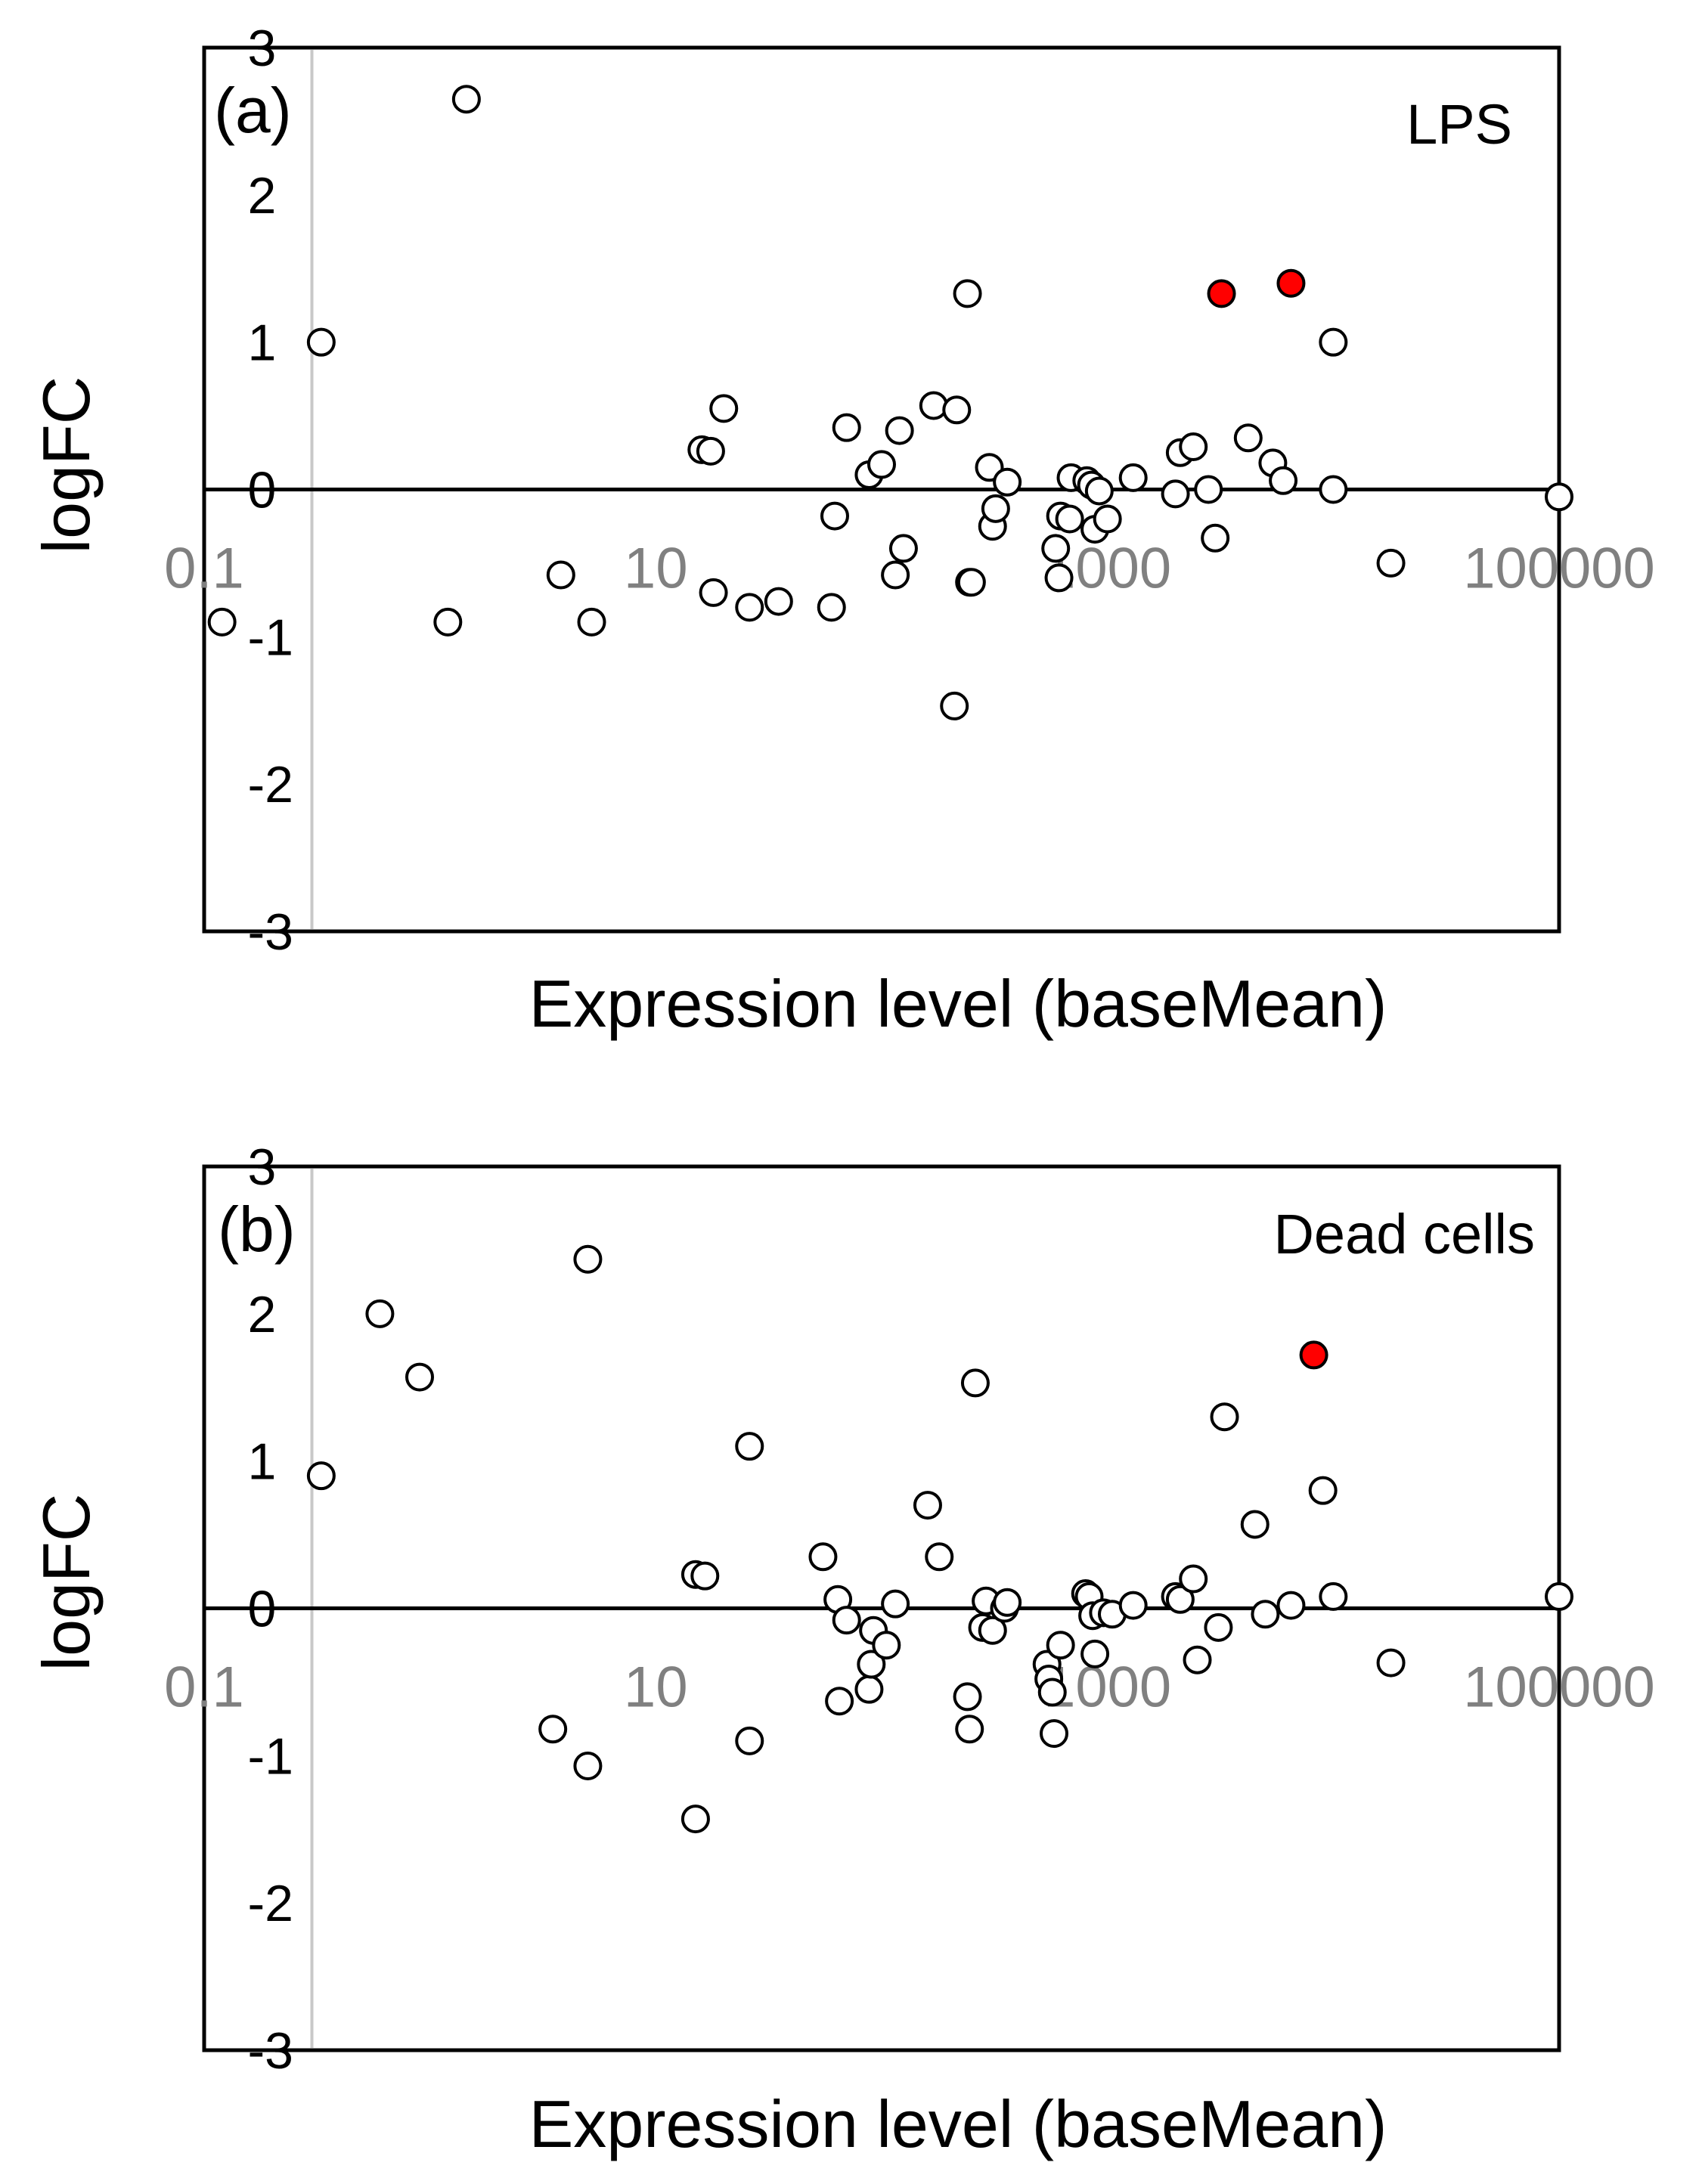 The width and height of the screenshot is (1702, 2184). What do you see at coordinates (1404, 1234) in the screenshot?
I see `condition-label: Dead cells` at bounding box center [1404, 1234].